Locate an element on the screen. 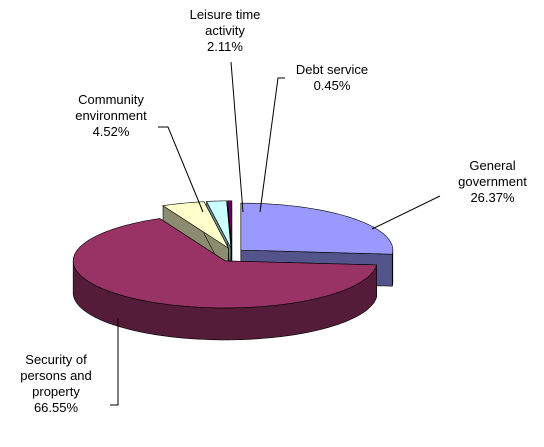  slice-side is located at coordinates (392, 268).